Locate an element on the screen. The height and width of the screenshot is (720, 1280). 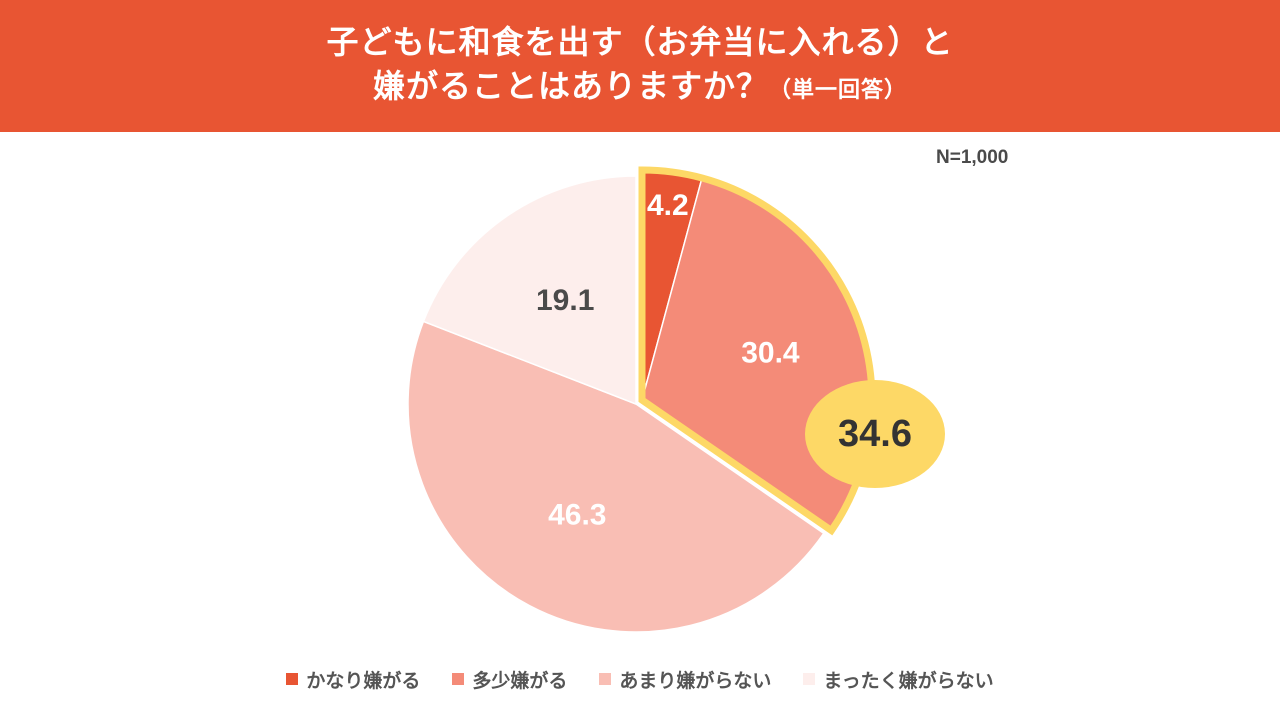
chart-legend: かなり嫌がる 多少嫌がる あまり嫌がらない まったく嫌がらない is located at coordinates (640, 679).